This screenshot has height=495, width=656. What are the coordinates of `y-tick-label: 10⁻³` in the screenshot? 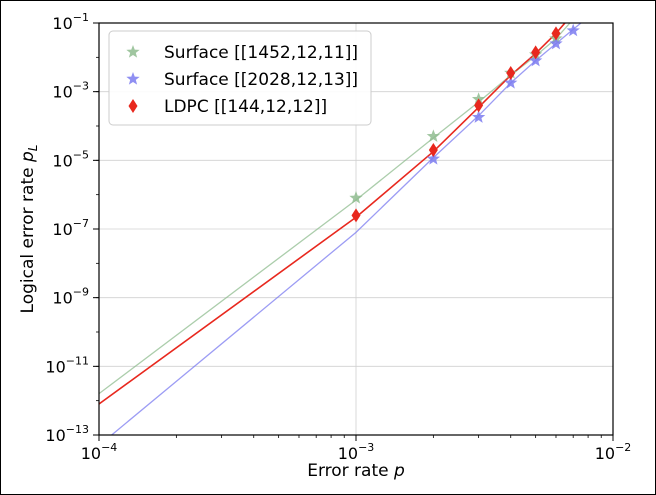 It's located at (70, 91).